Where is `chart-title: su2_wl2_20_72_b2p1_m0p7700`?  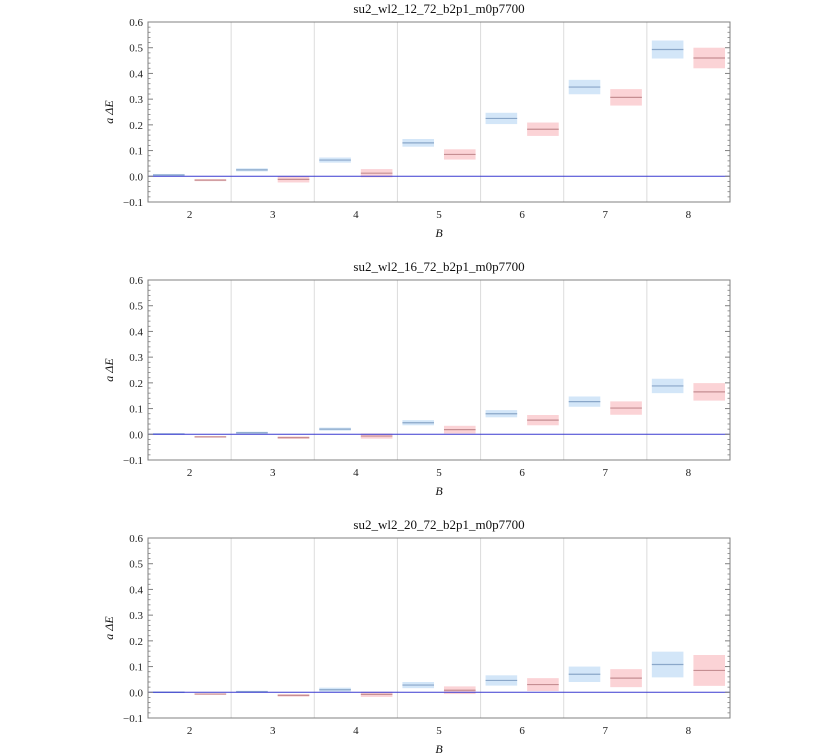
chart-title: su2_wl2_20_72_b2p1_m0p7700 is located at coordinates (438, 524).